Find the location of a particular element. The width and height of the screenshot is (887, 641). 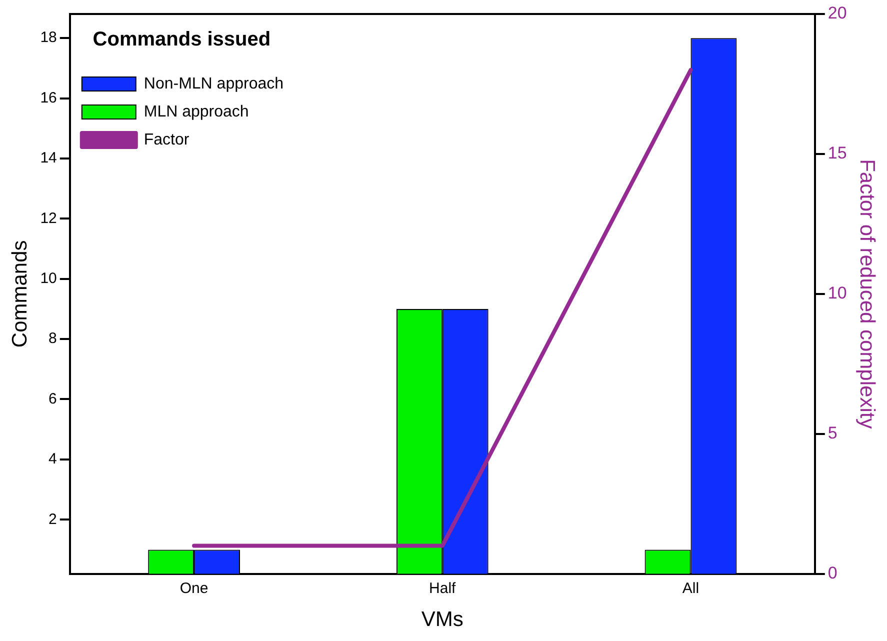

y-tick-label: 2 is located at coordinates (52, 519).